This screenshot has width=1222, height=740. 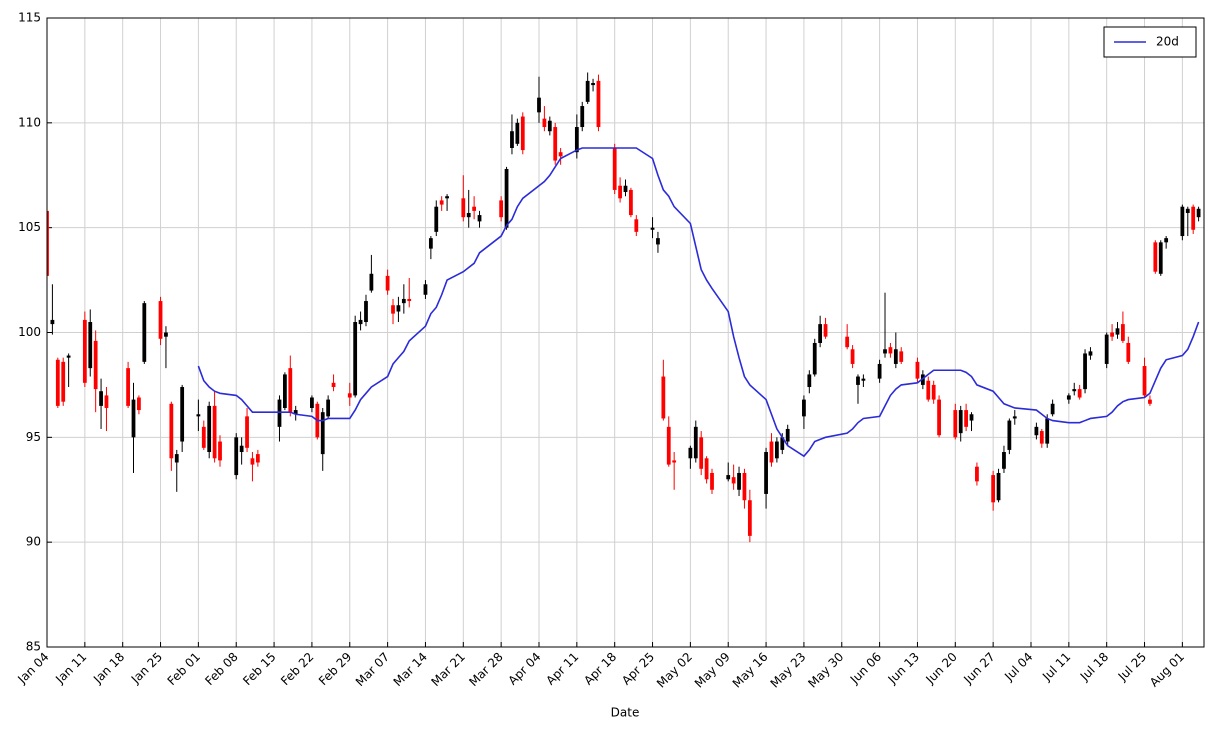 I want to click on x-tick-label: Jan 11, so click(x=70, y=668).